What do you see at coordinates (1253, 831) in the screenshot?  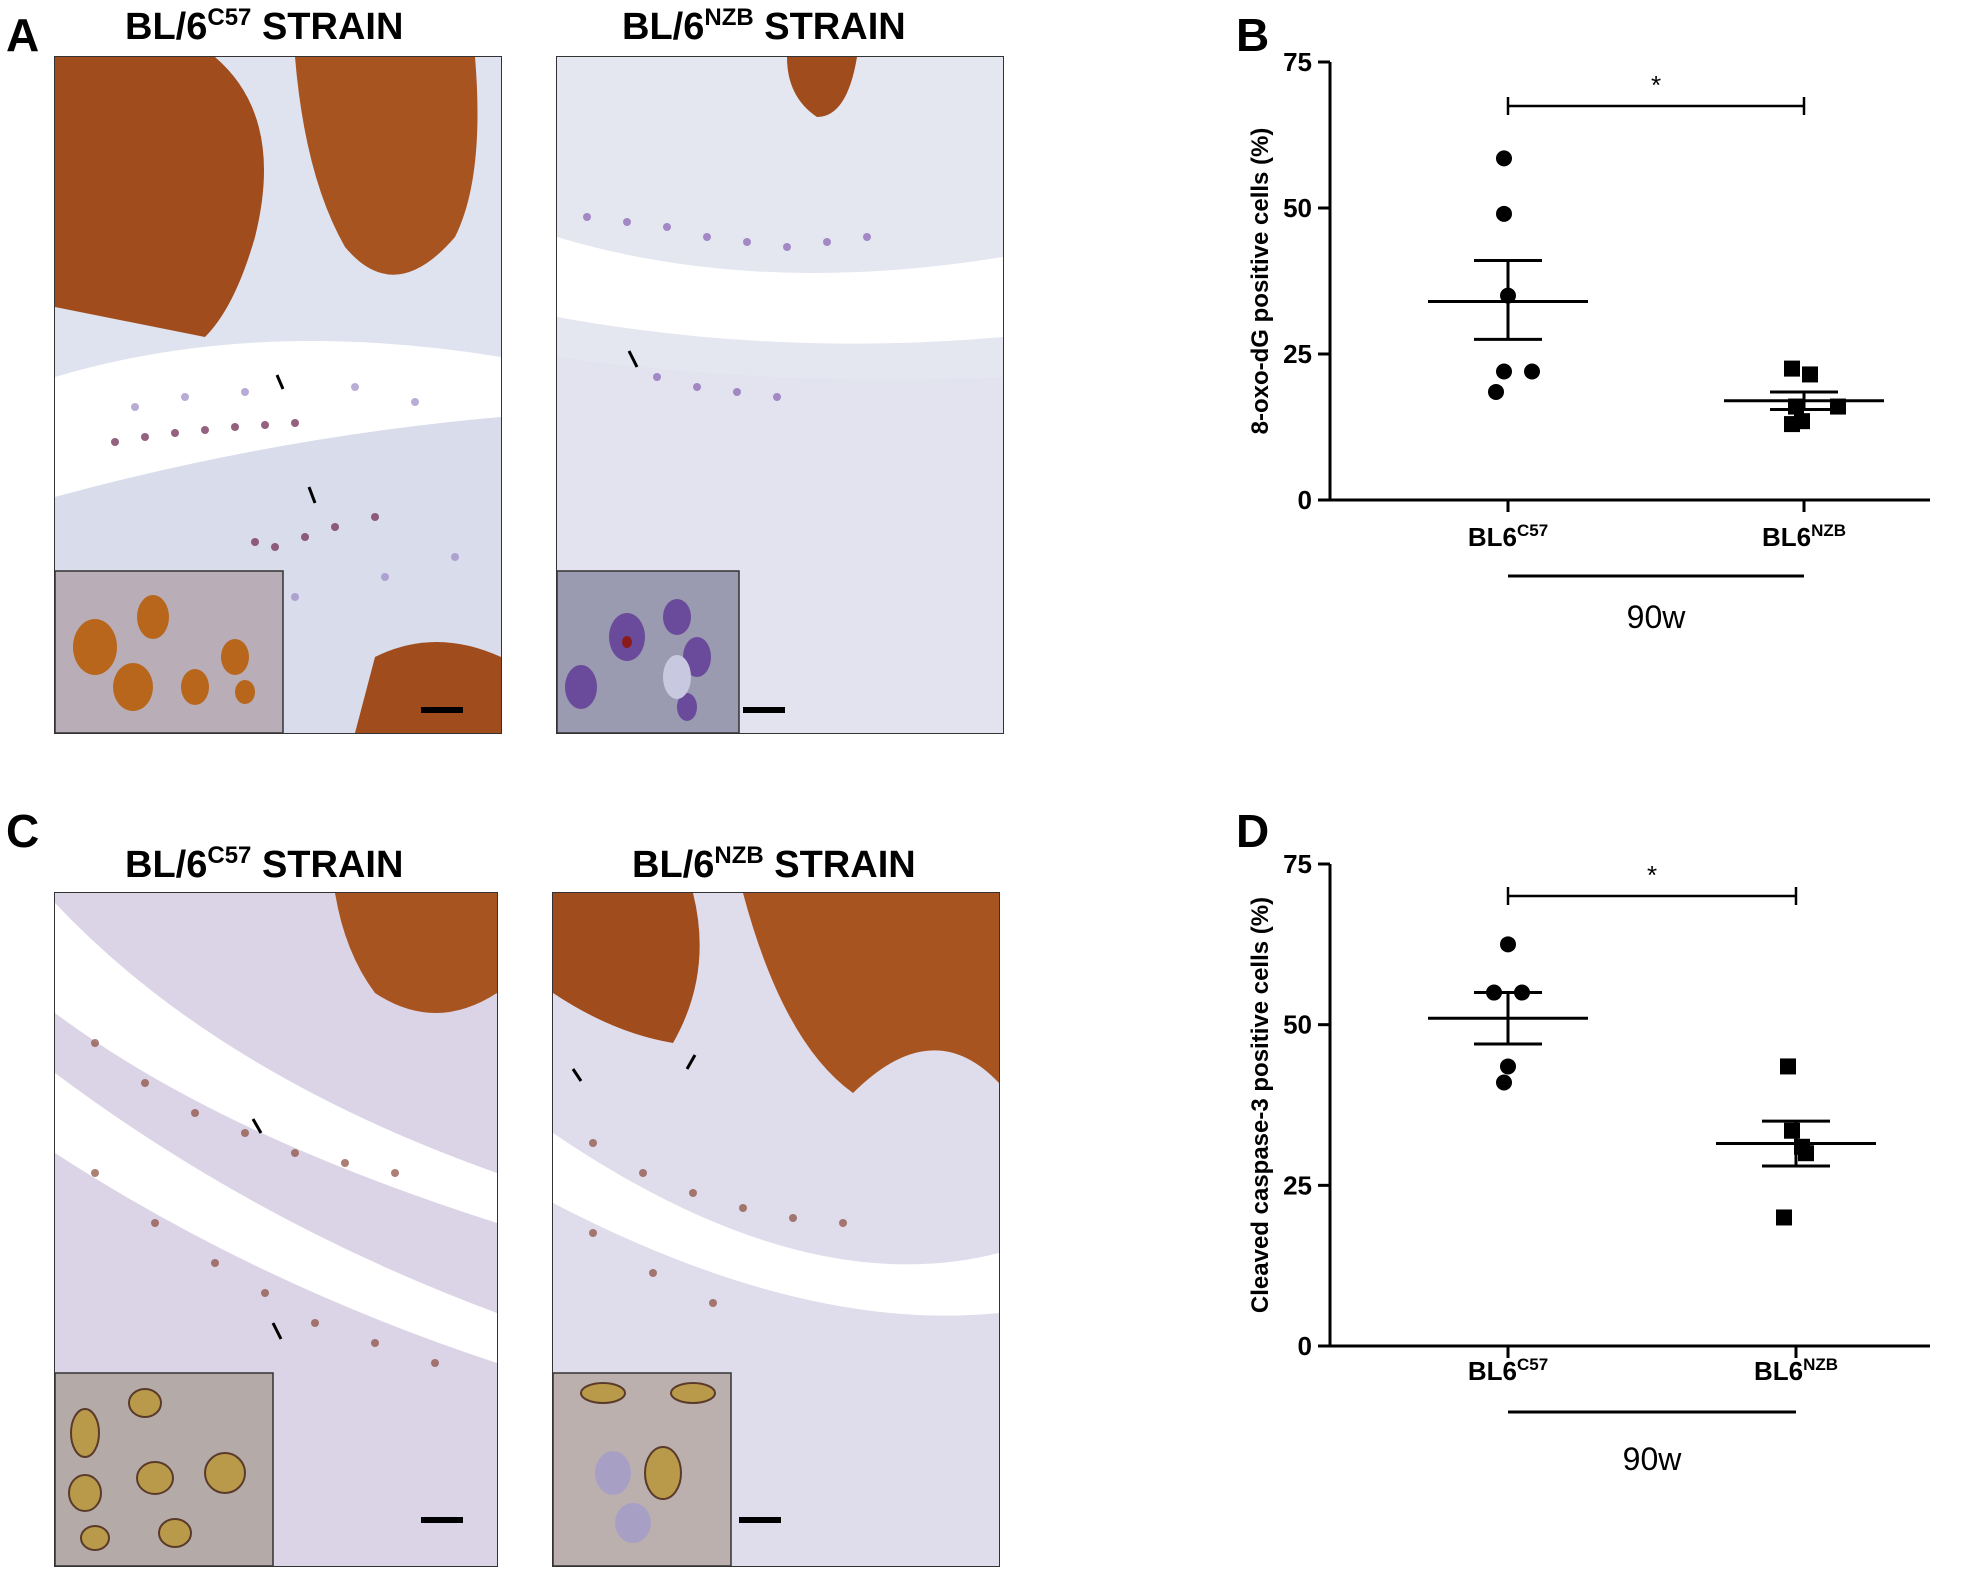 I see `panel-letter-d: D` at bounding box center [1253, 831].